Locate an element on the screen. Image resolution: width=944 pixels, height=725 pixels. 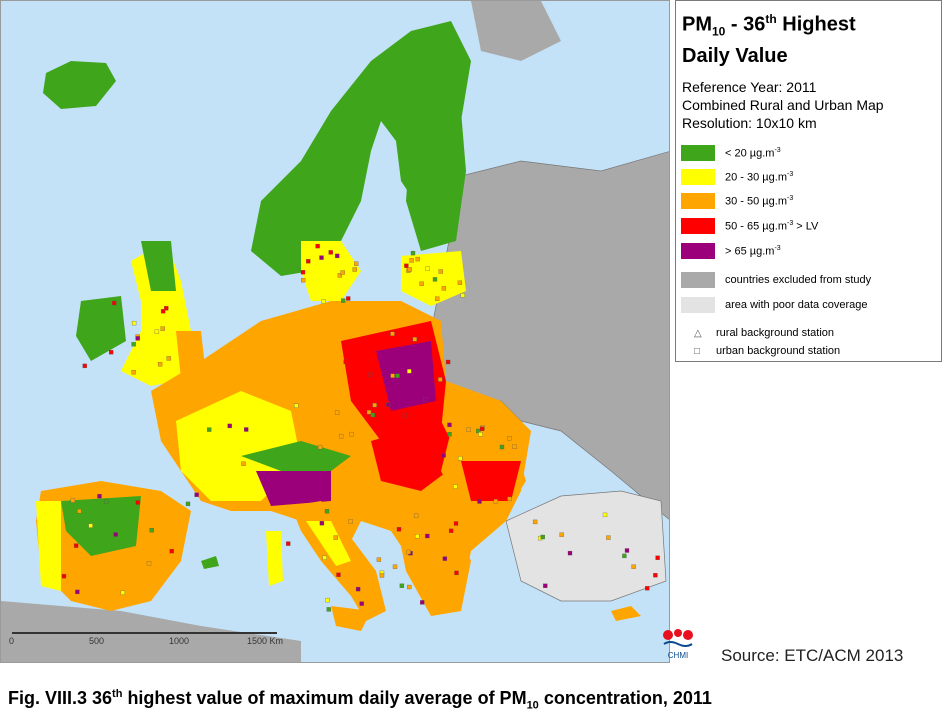
swatch-poor-coverage is located at coordinates (698, 305).